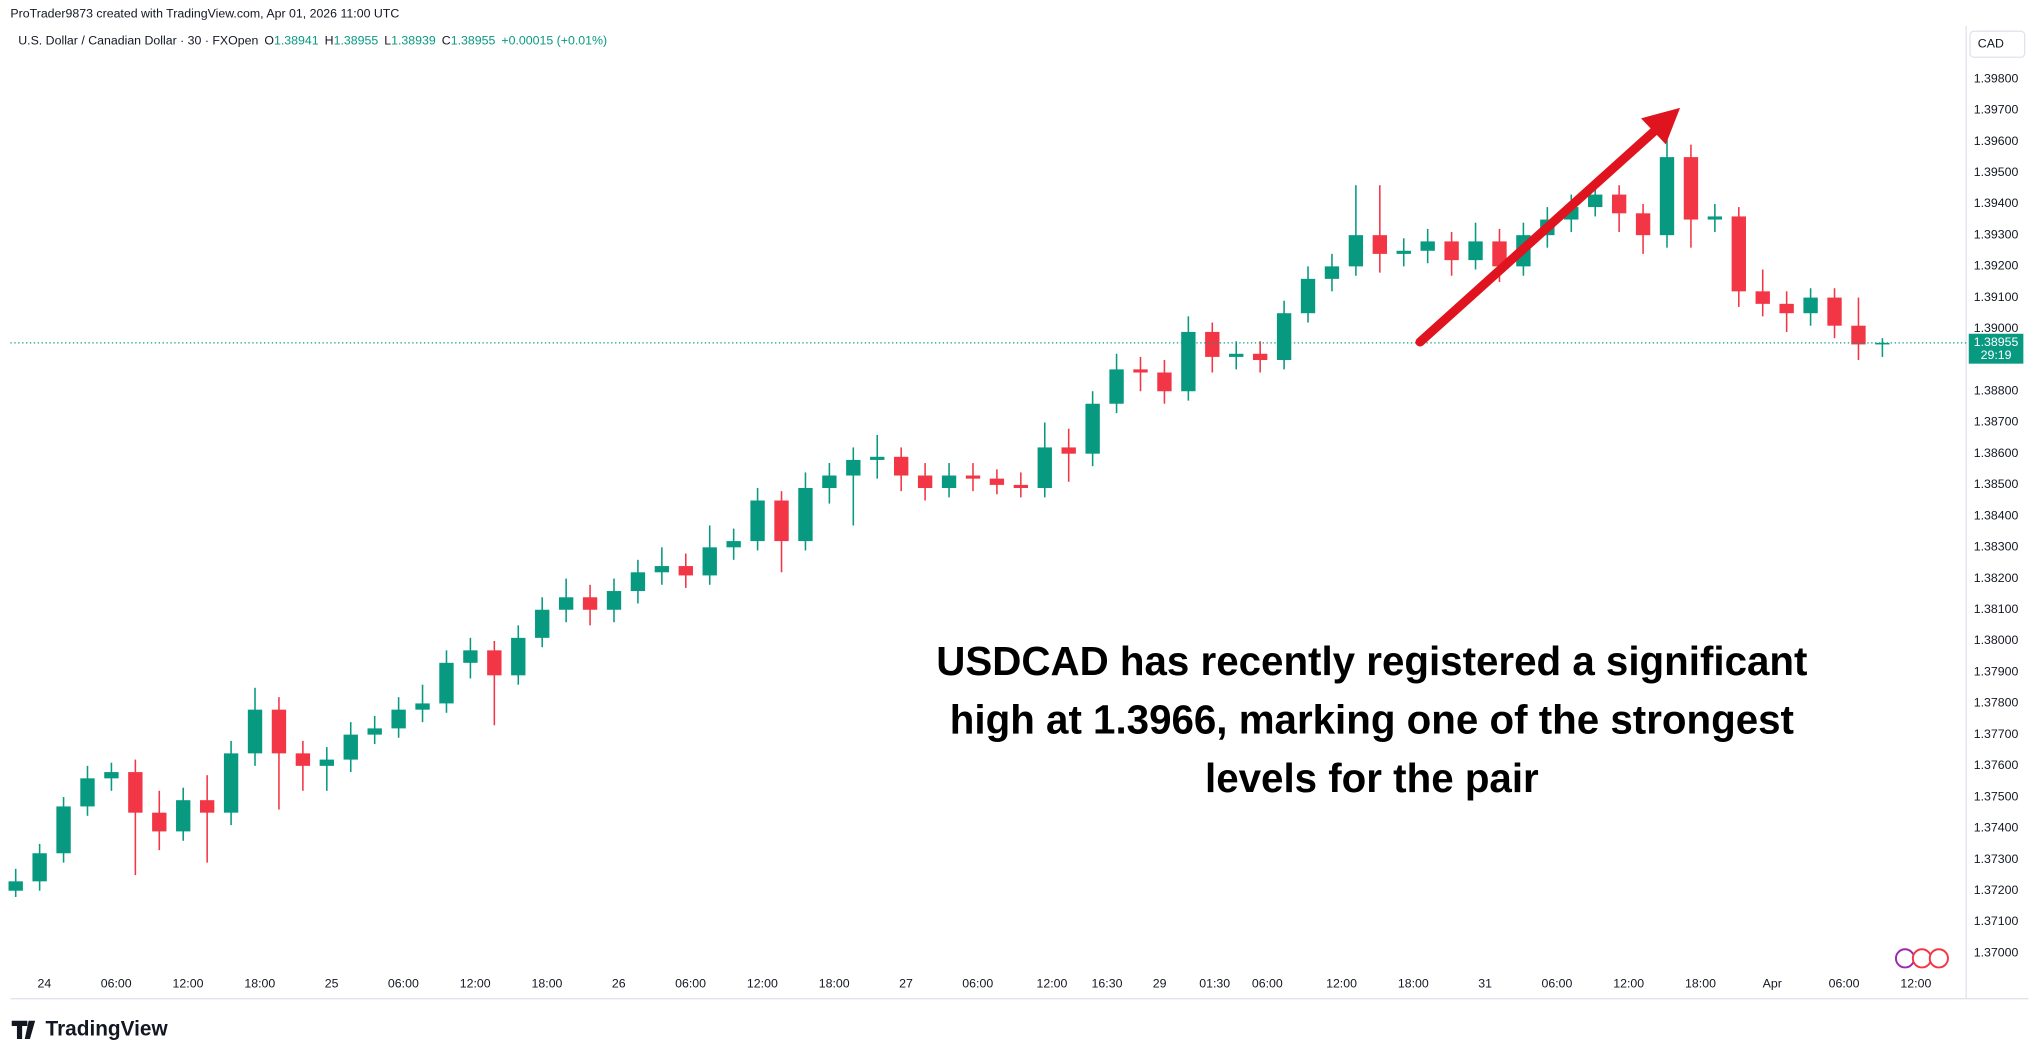 The image size is (2039, 1059). What do you see at coordinates (1996, 796) in the screenshot?
I see `y-tick-label: 1.37500` at bounding box center [1996, 796].